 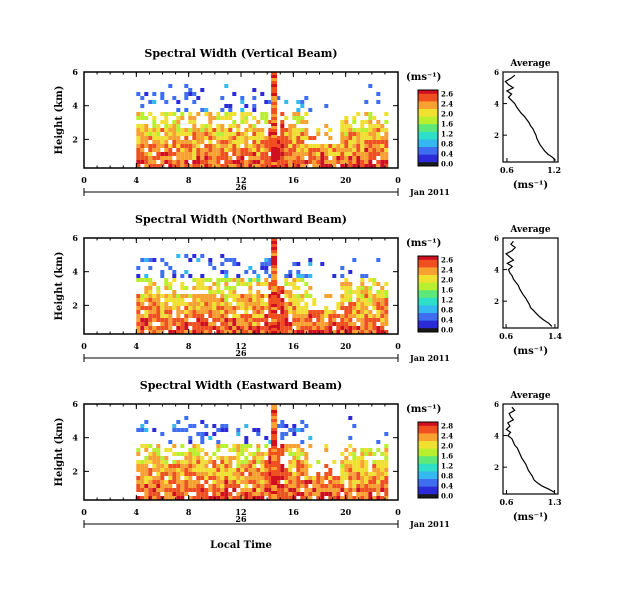 What do you see at coordinates (529, 396) in the screenshot?
I see `average-title: Average` at bounding box center [529, 396].